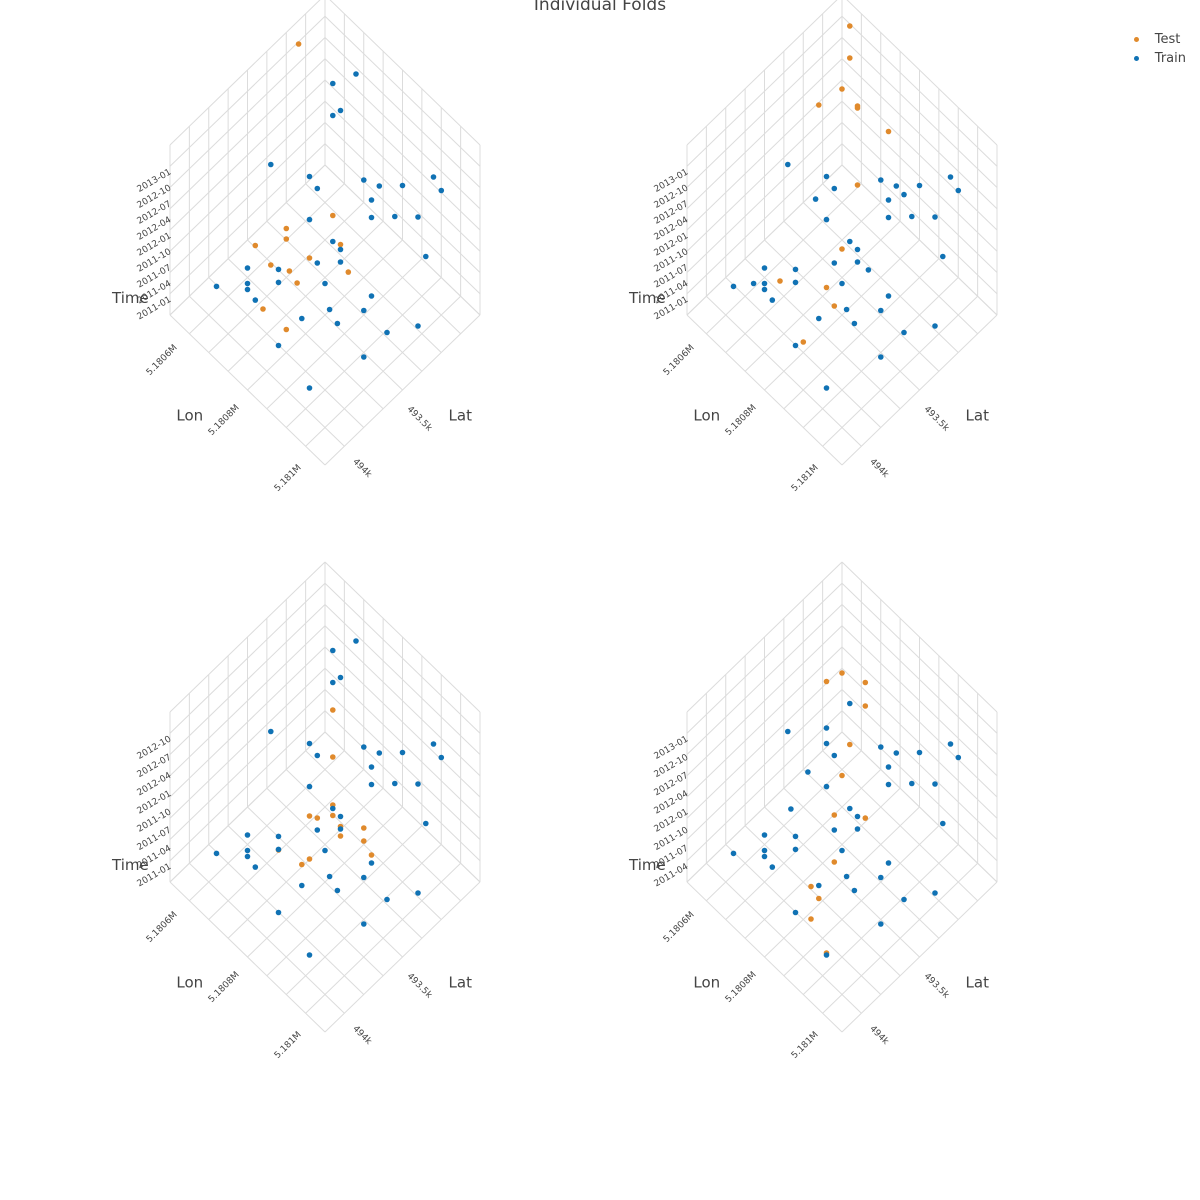 This screenshot has width=1200, height=1200. What do you see at coordinates (461, 983) in the screenshot?
I see `axis-title-lat: Lat` at bounding box center [461, 983].